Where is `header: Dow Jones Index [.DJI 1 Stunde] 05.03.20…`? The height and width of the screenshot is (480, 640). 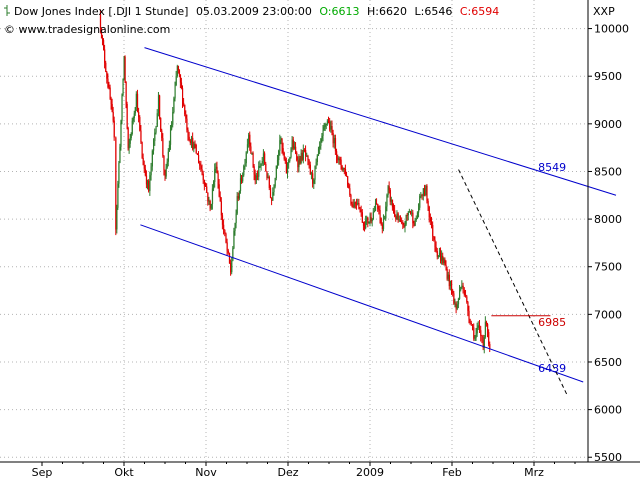 header: Dow Jones Index [.DJI 1 Stunde] 05.03.20… is located at coordinates (309, 20).